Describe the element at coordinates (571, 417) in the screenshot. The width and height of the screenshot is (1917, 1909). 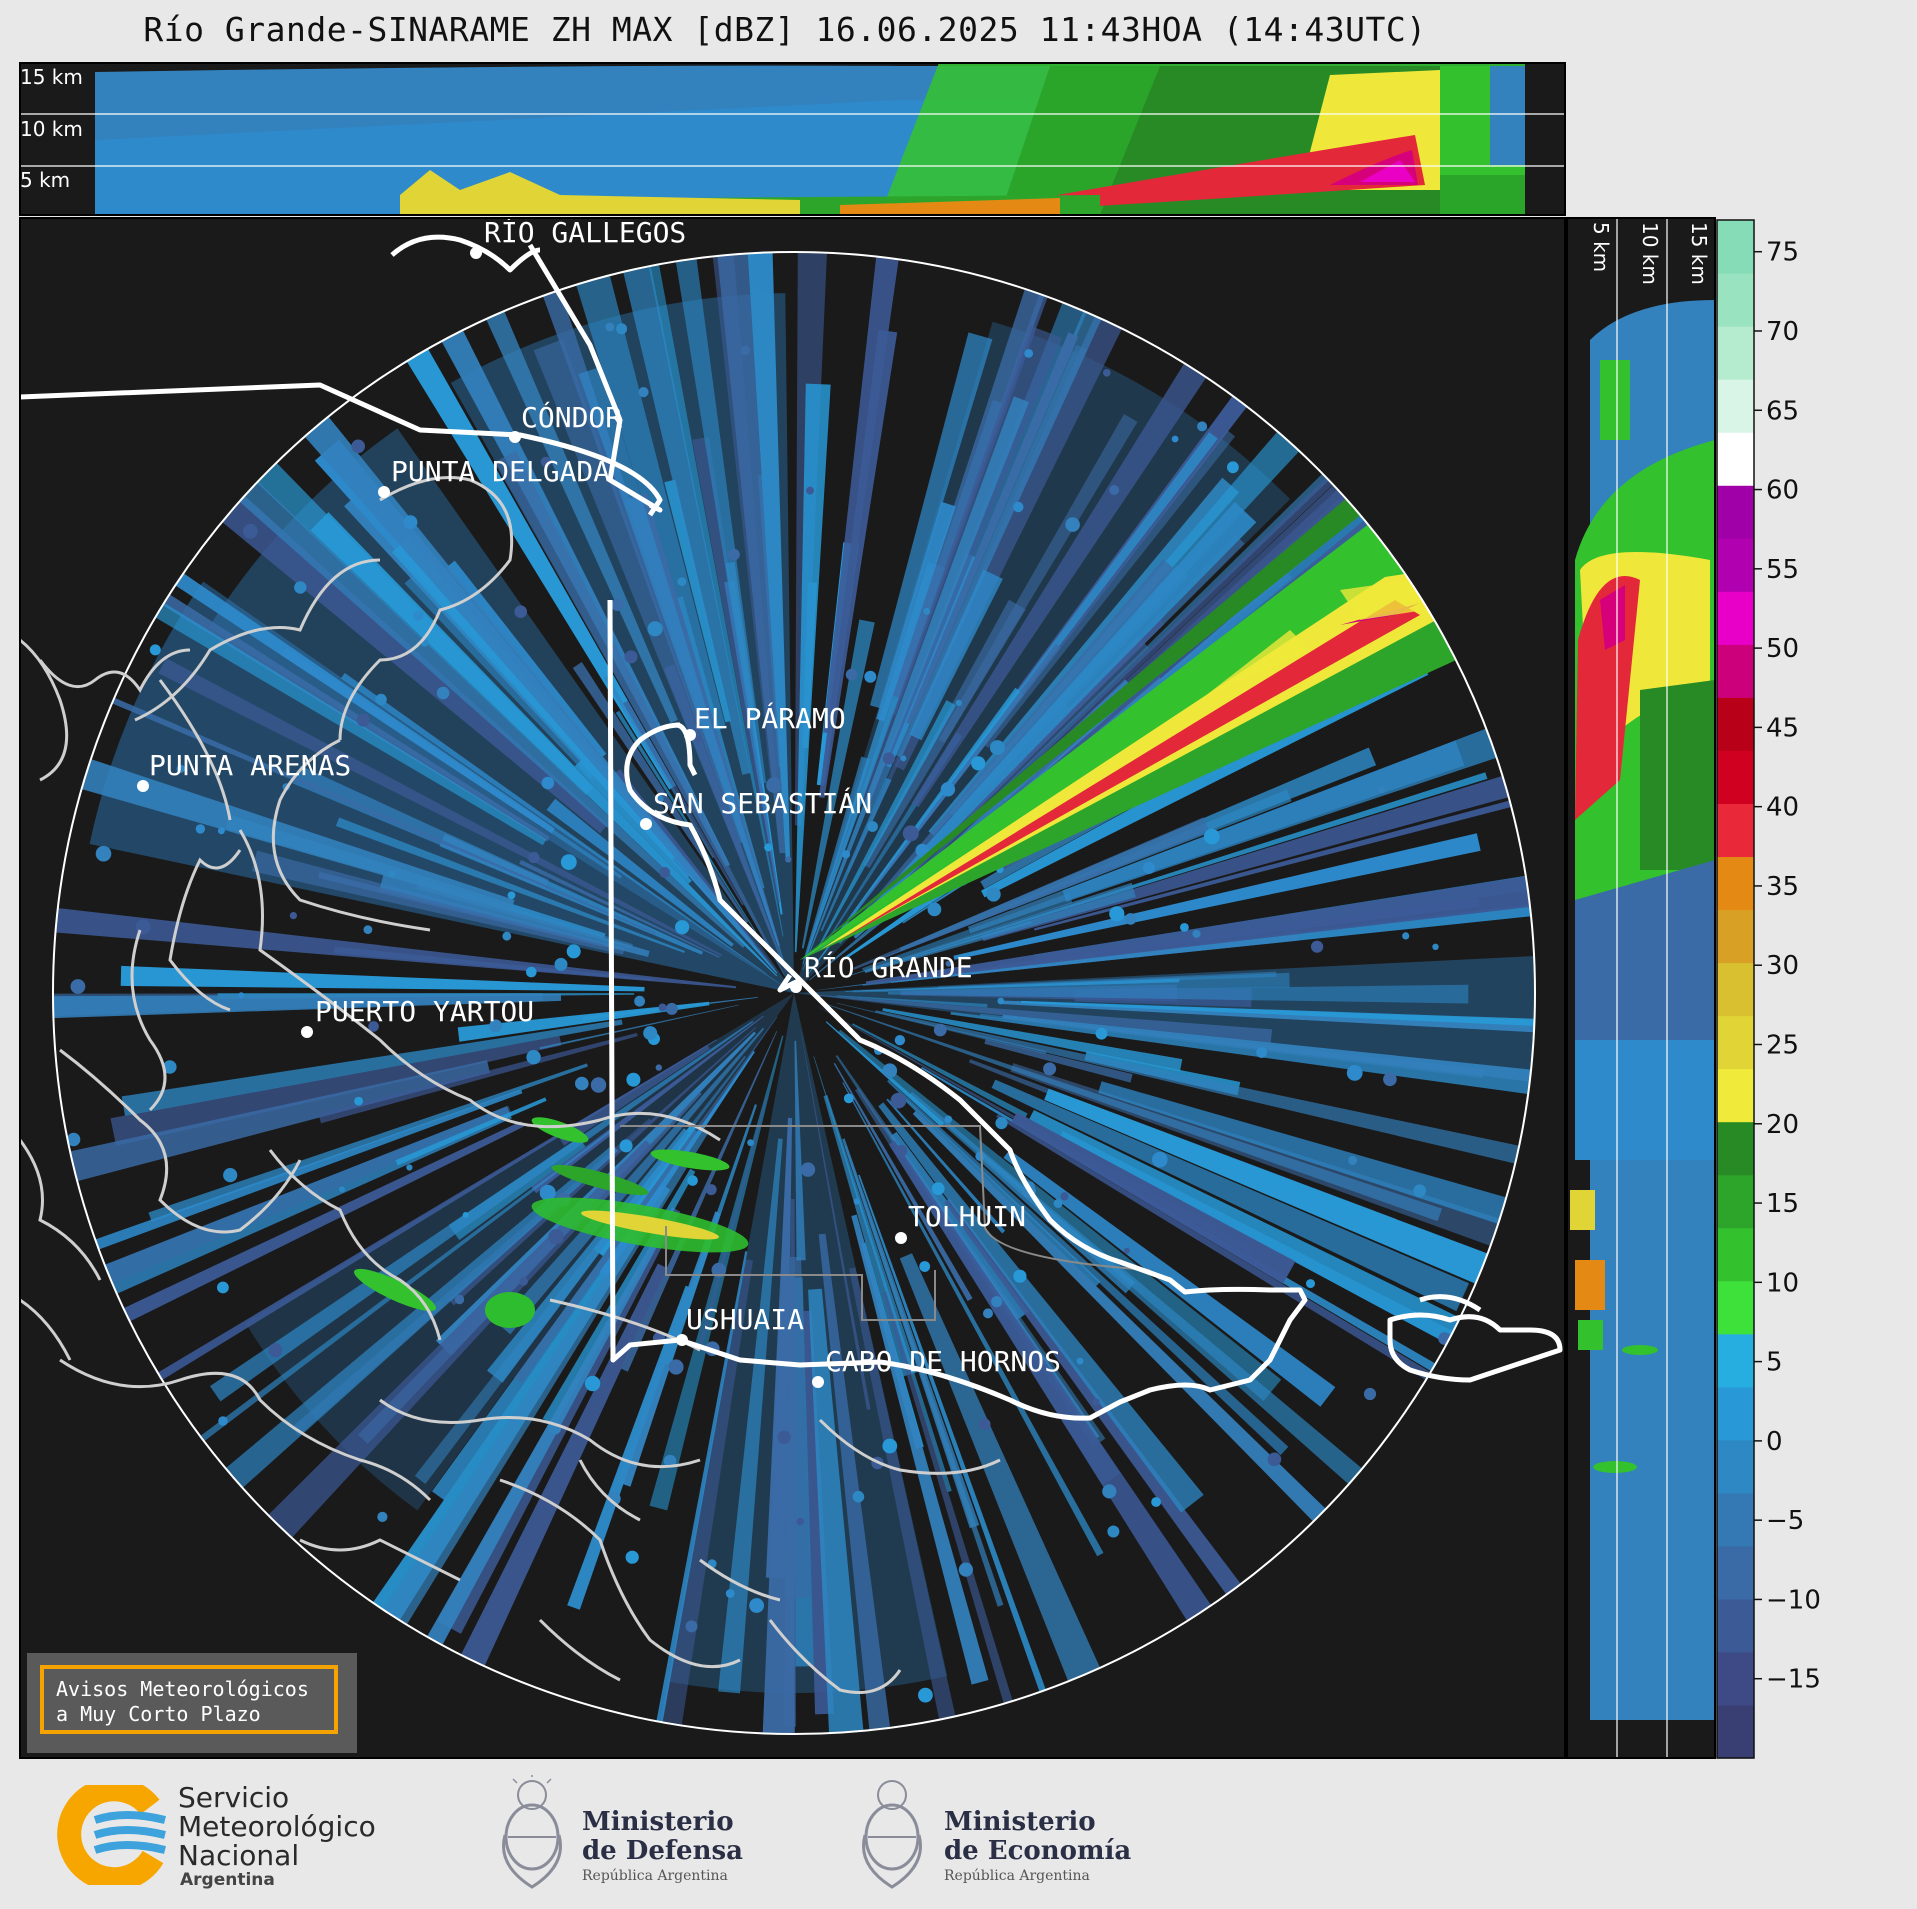
I see `city-label-condor: CÓNDOR` at that location.